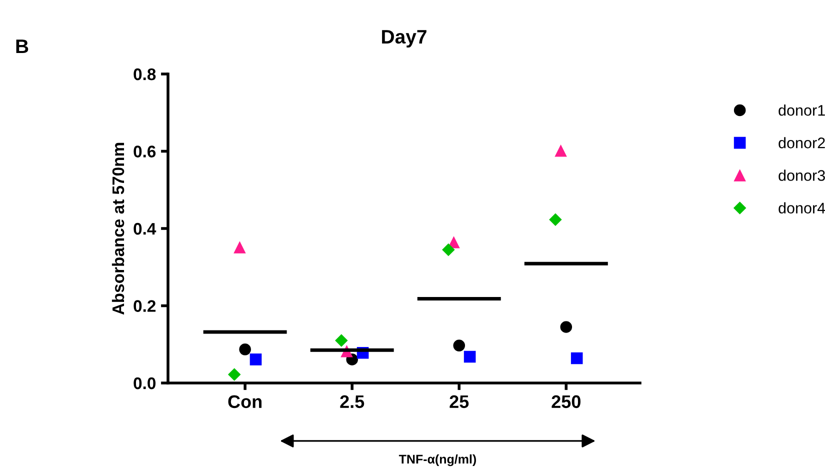 The image size is (825, 472). I want to click on y-tick-label: 0.4, so click(145, 228).